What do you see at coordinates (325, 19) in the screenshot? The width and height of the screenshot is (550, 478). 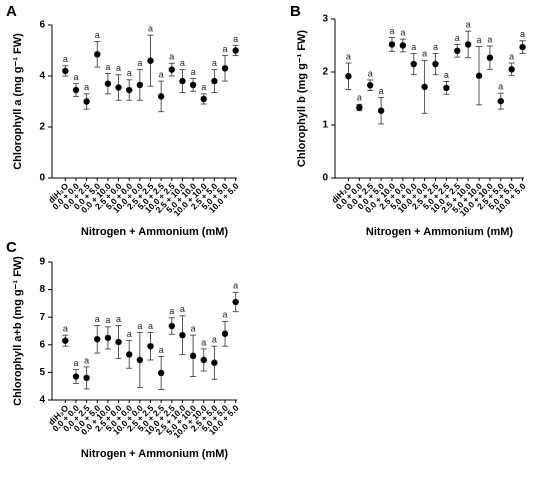 I see `y-tick-label: 3` at bounding box center [325, 19].